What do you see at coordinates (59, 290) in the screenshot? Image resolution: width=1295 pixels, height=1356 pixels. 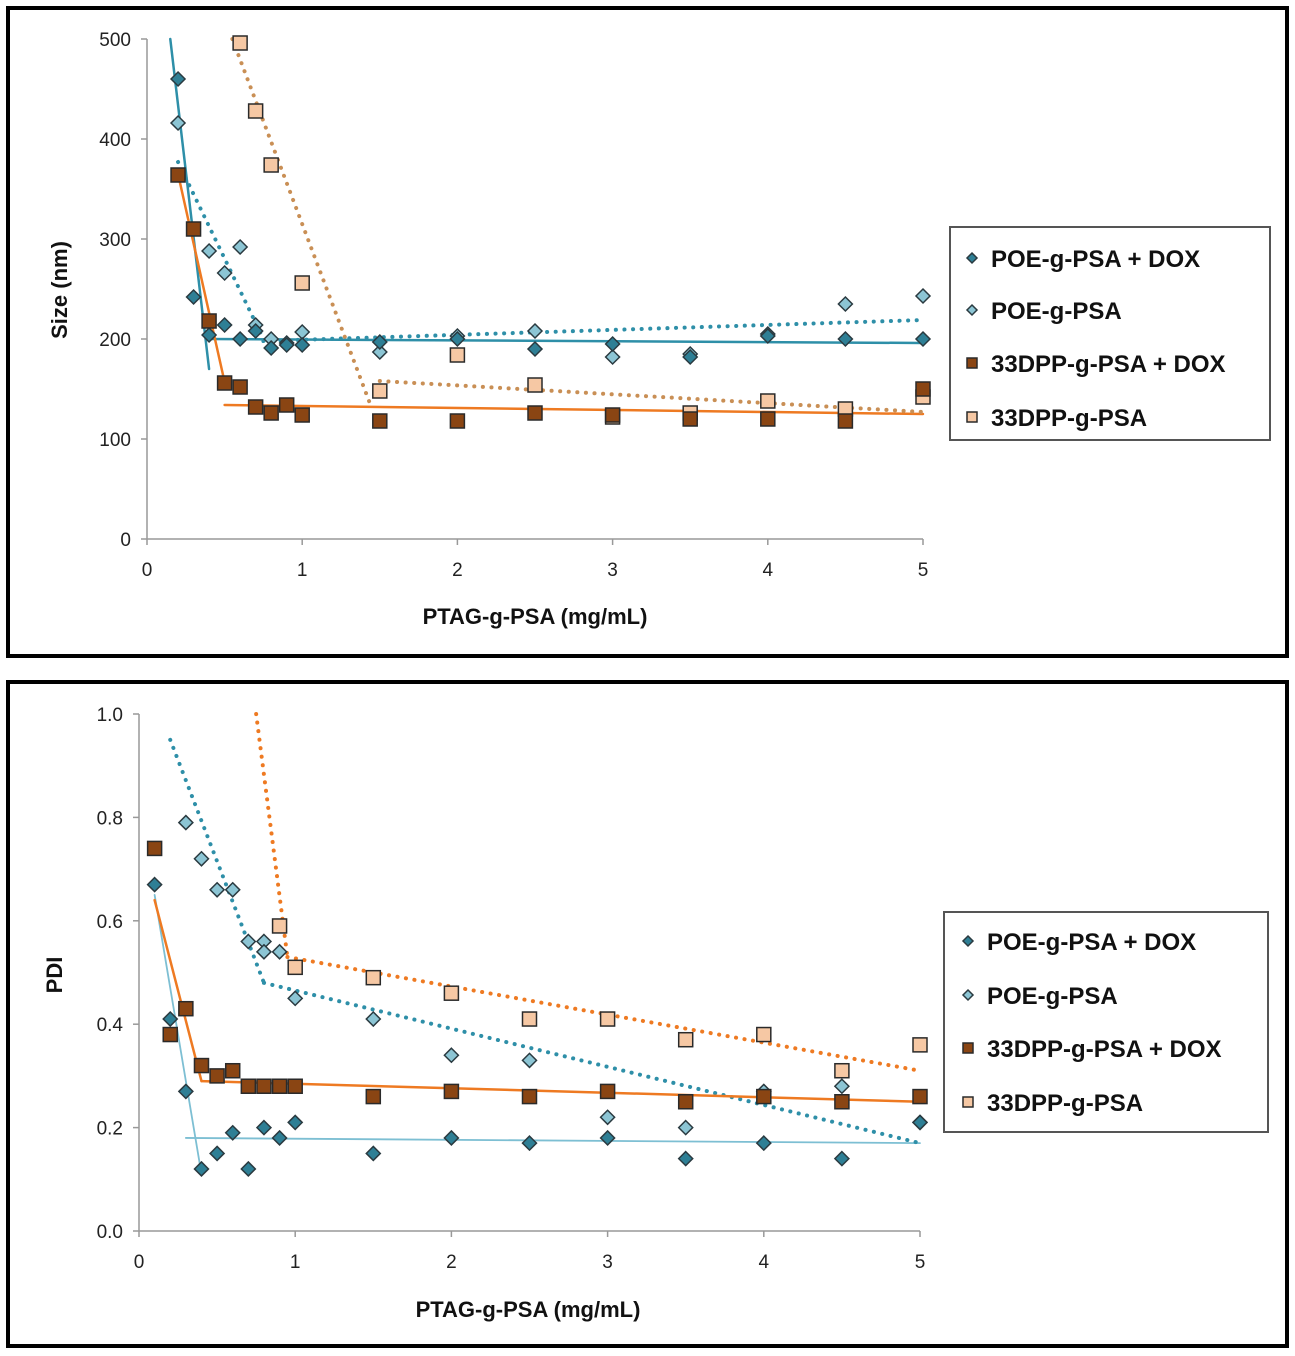 I see `size-chart-ylabel: Size (nm)` at bounding box center [59, 290].